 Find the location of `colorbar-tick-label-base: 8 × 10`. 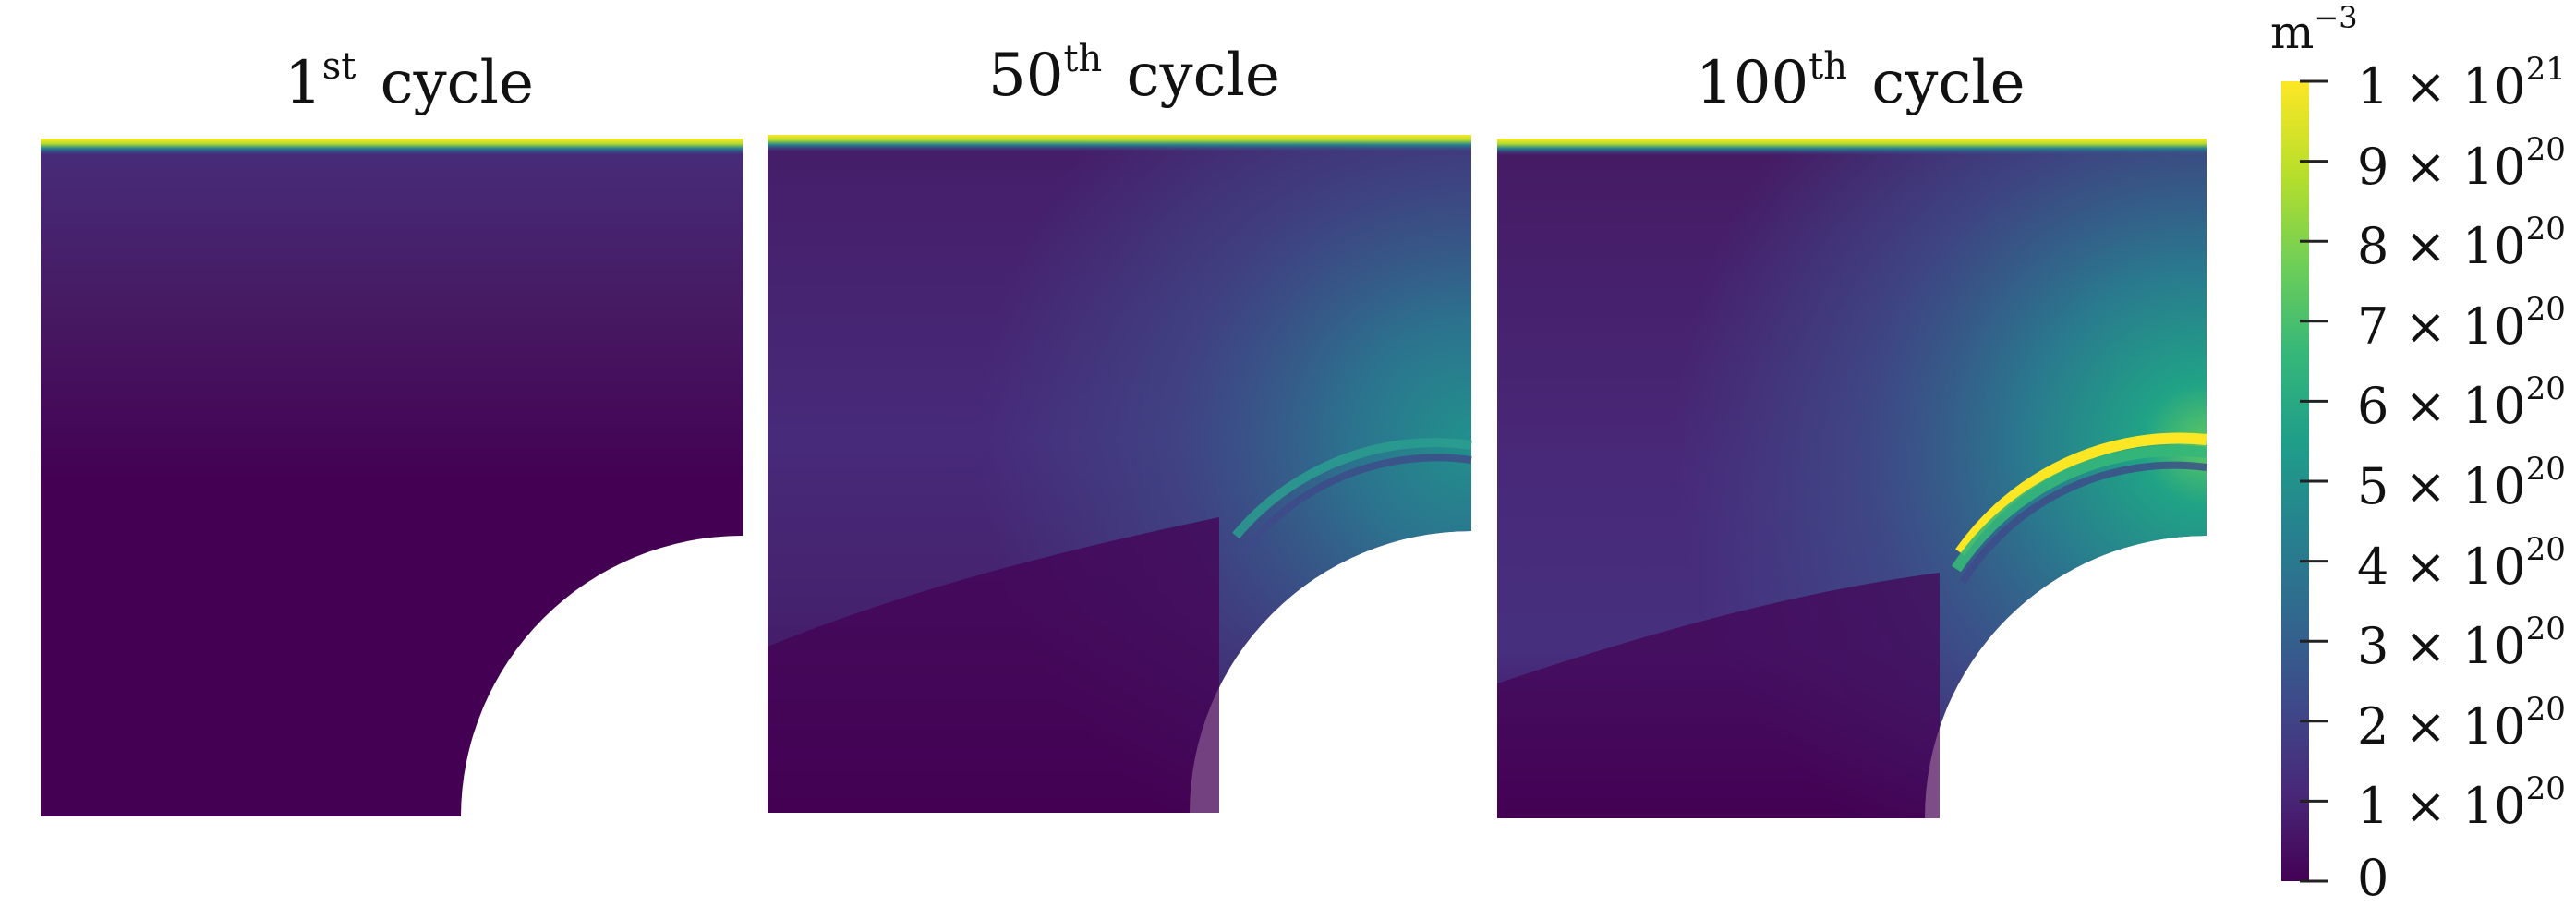

colorbar-tick-label-base: 8 × 10 is located at coordinates (2441, 246).